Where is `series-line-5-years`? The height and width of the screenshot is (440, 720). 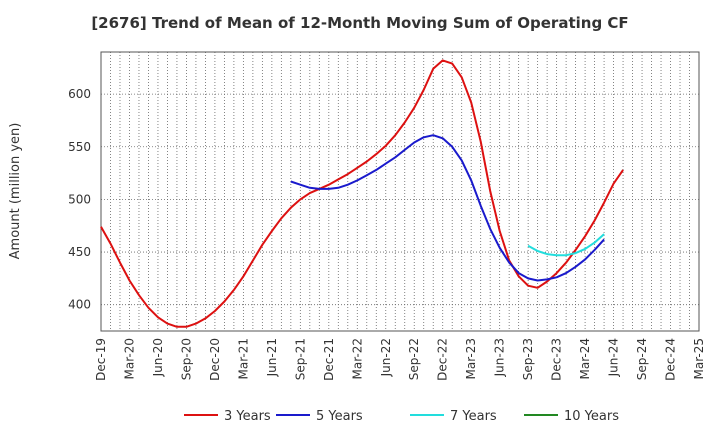 series-line-5-years is located at coordinates (447, 208).